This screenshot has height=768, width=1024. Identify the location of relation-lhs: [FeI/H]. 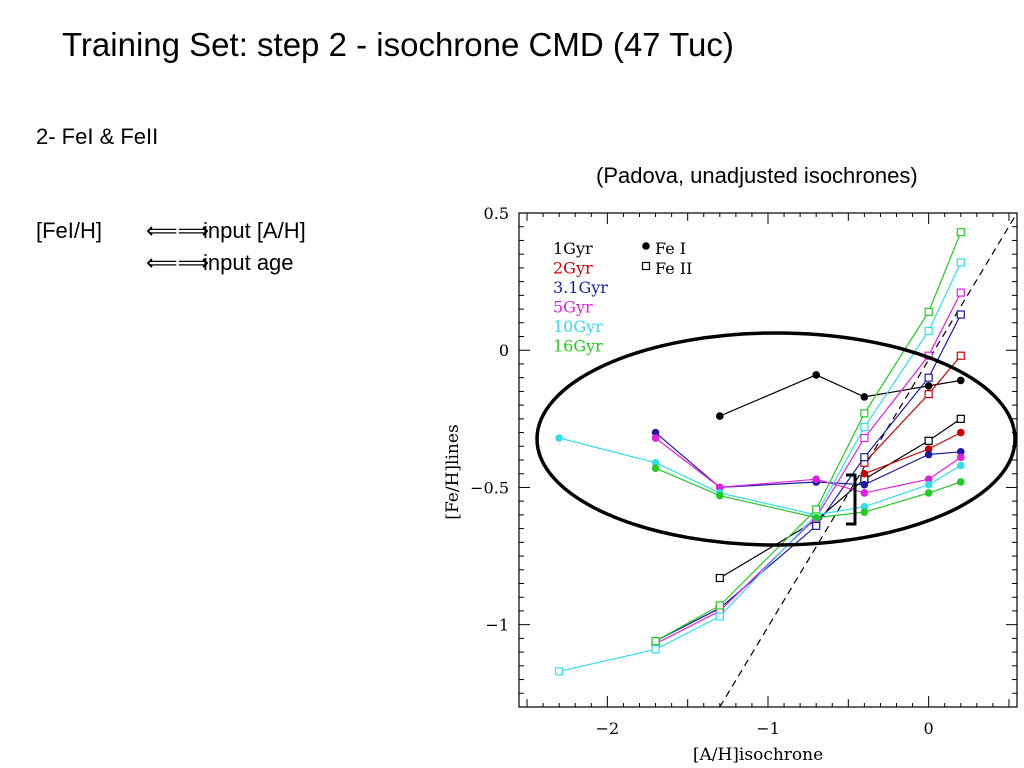
(69, 230).